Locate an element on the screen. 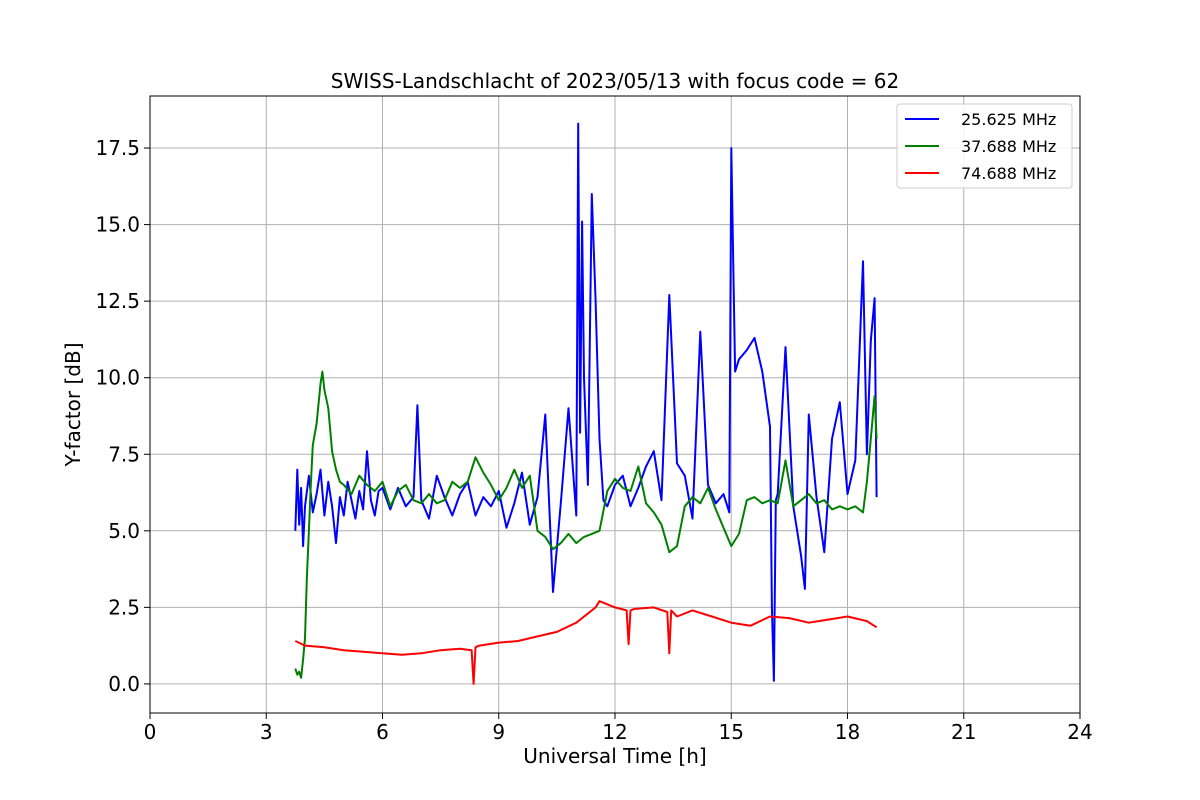  x-tick-label: 3 is located at coordinates (266, 732).